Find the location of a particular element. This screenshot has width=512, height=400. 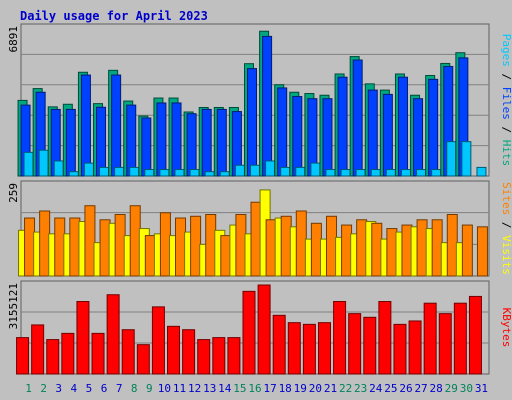

x-tick-label: 27 is located at coordinates (420, 388).